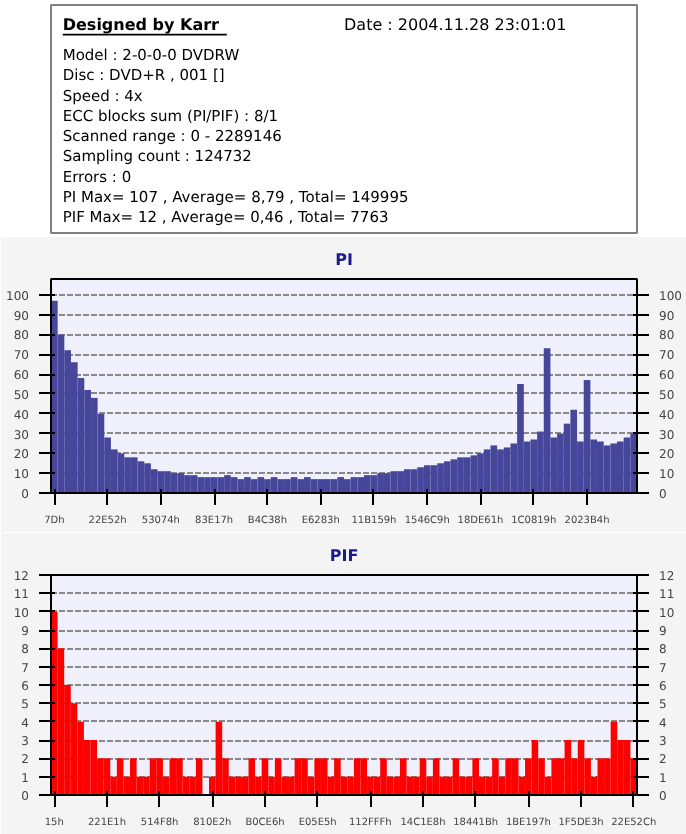  What do you see at coordinates (141, 25) in the screenshot?
I see `text: Designed by Karr` at bounding box center [141, 25].